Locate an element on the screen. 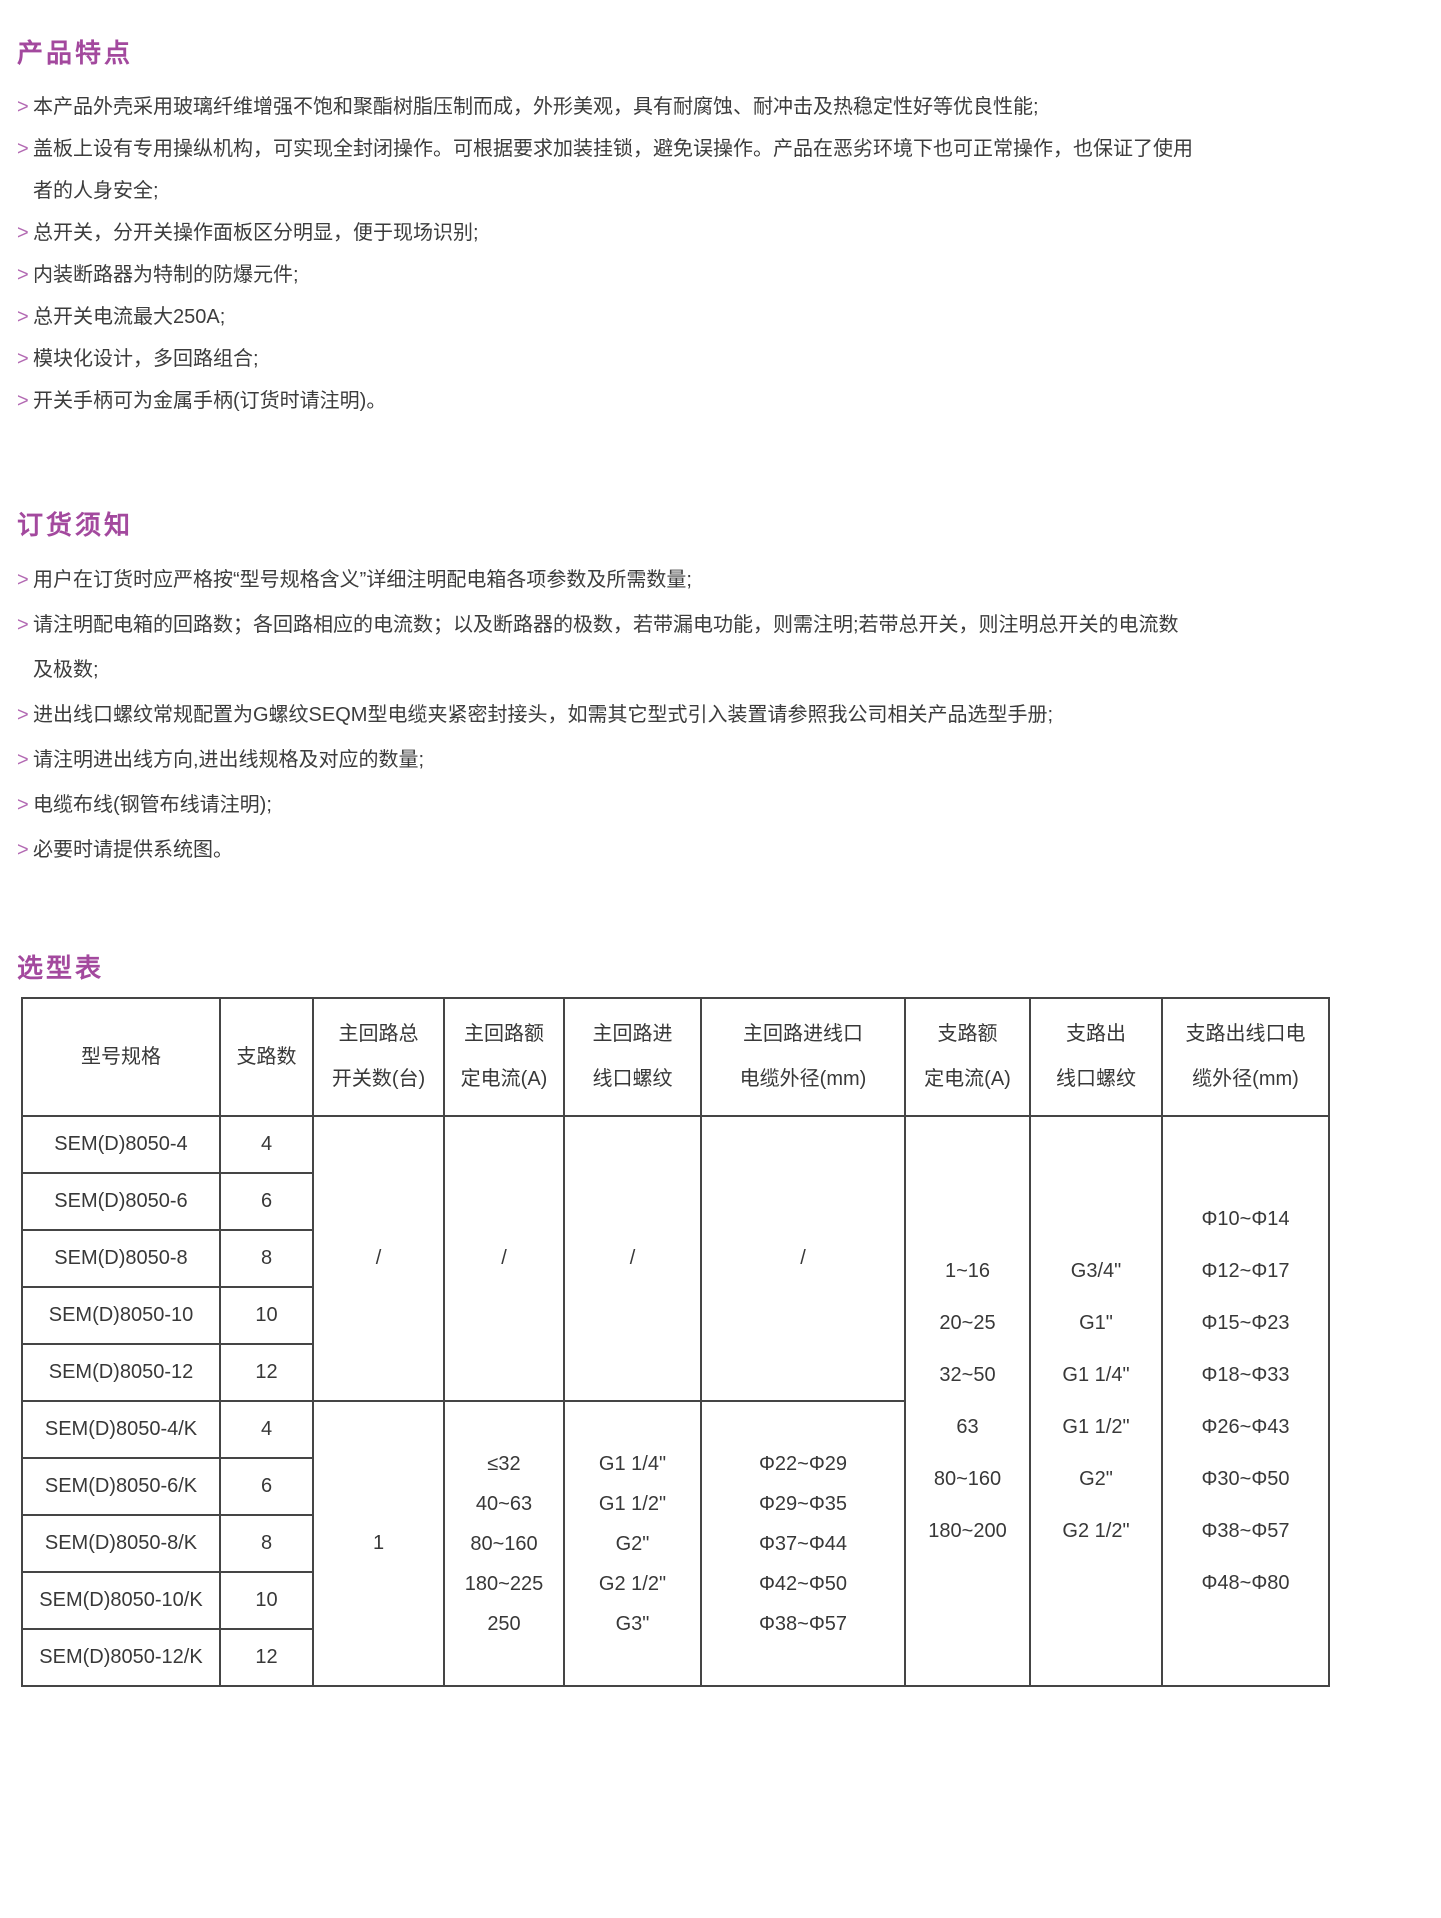 The width and height of the screenshot is (1441, 1918). feature-text: 总开关，分开关操作面板区分明显，便于现场识别; is located at coordinates (256, 233).